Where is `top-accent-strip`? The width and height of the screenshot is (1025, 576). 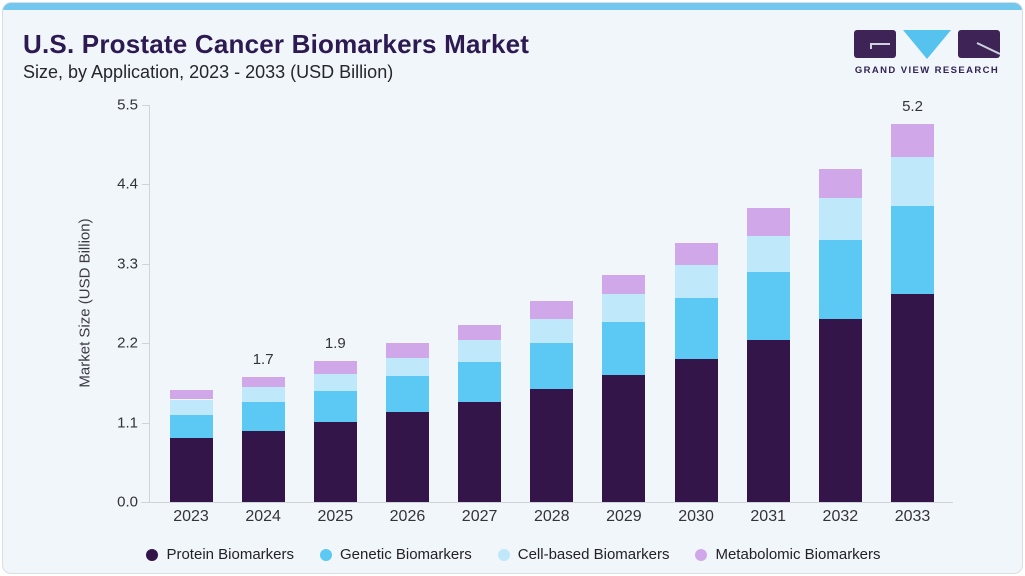 top-accent-strip is located at coordinates (512, 6).